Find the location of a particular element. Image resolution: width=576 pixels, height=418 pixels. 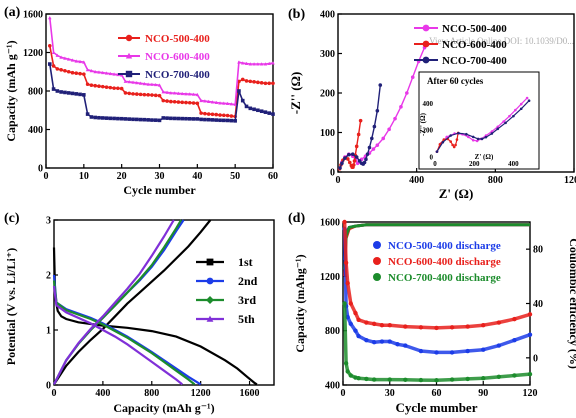

y2-axis-label: Coulombic efficiency (%) is located at coordinates (571, 303).